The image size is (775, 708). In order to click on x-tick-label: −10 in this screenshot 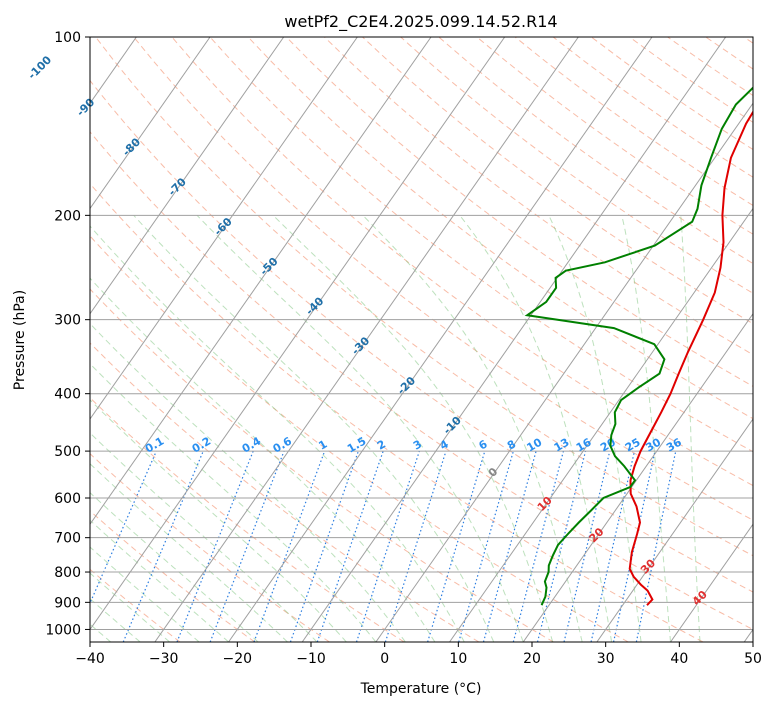, I will do `click(311, 659)`.